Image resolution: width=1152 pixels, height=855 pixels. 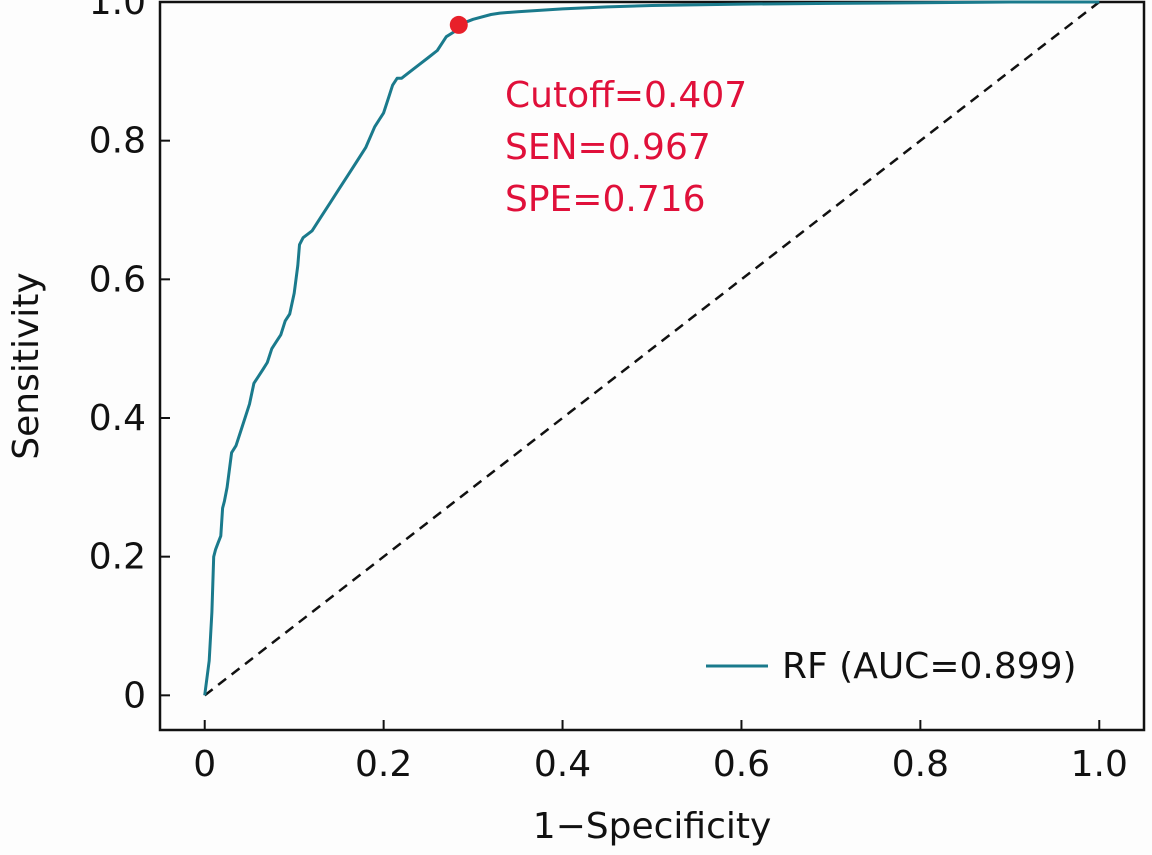 What do you see at coordinates (626, 95) in the screenshot?
I see `cutoff-annotation-line: Cutoff=0.407` at bounding box center [626, 95].